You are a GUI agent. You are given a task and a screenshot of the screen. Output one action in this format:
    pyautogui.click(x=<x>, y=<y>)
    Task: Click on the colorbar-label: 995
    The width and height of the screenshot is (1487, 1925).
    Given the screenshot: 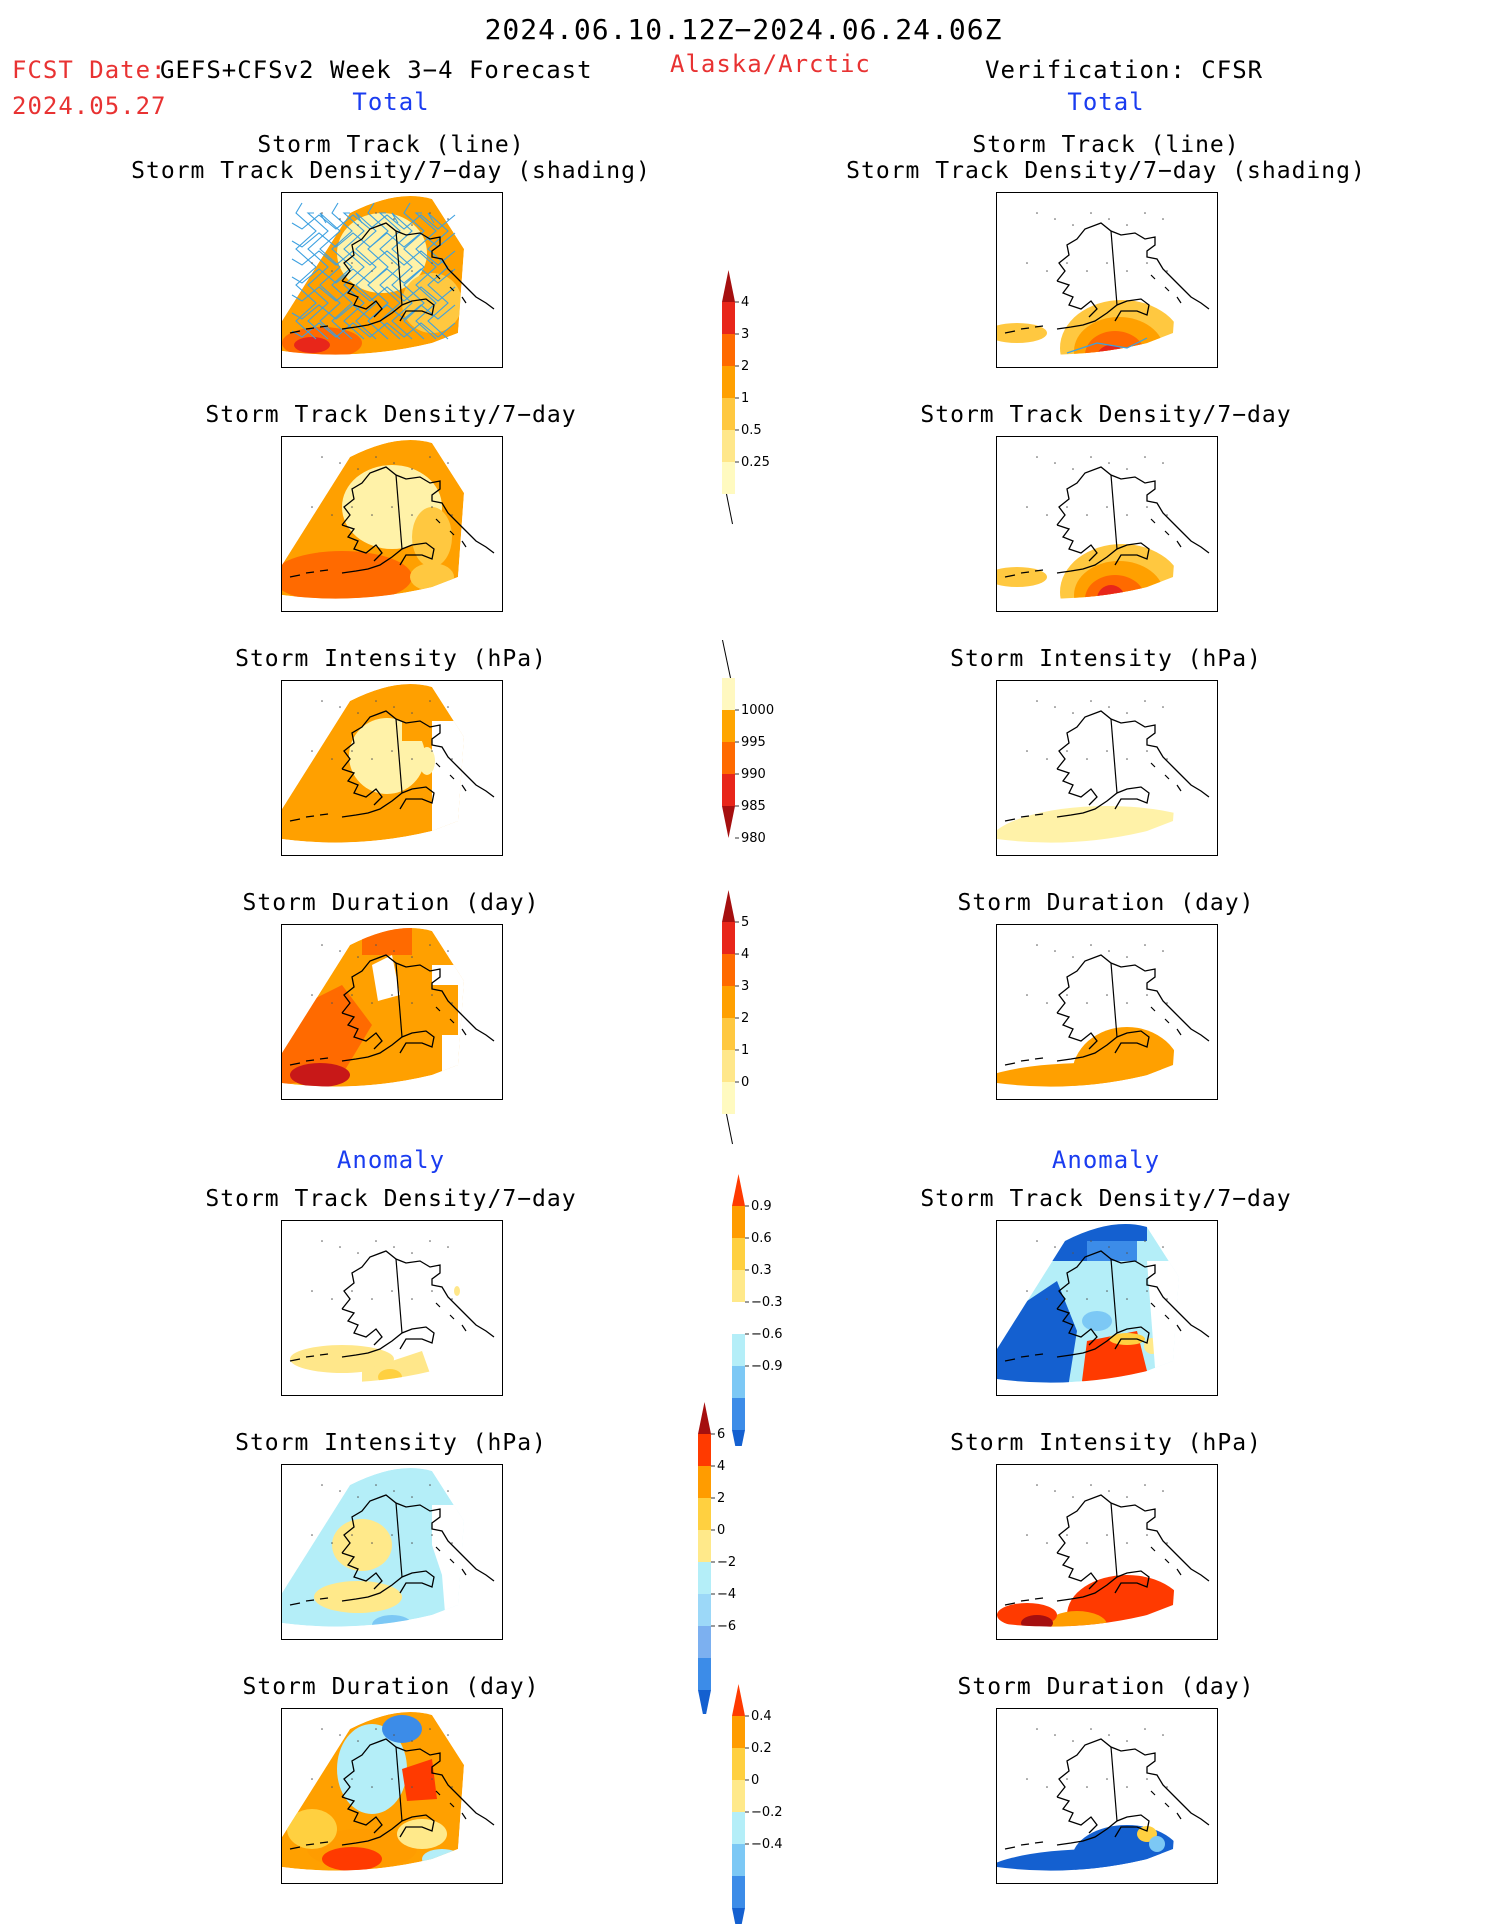 What is the action you would take?
    pyautogui.click(x=753, y=742)
    